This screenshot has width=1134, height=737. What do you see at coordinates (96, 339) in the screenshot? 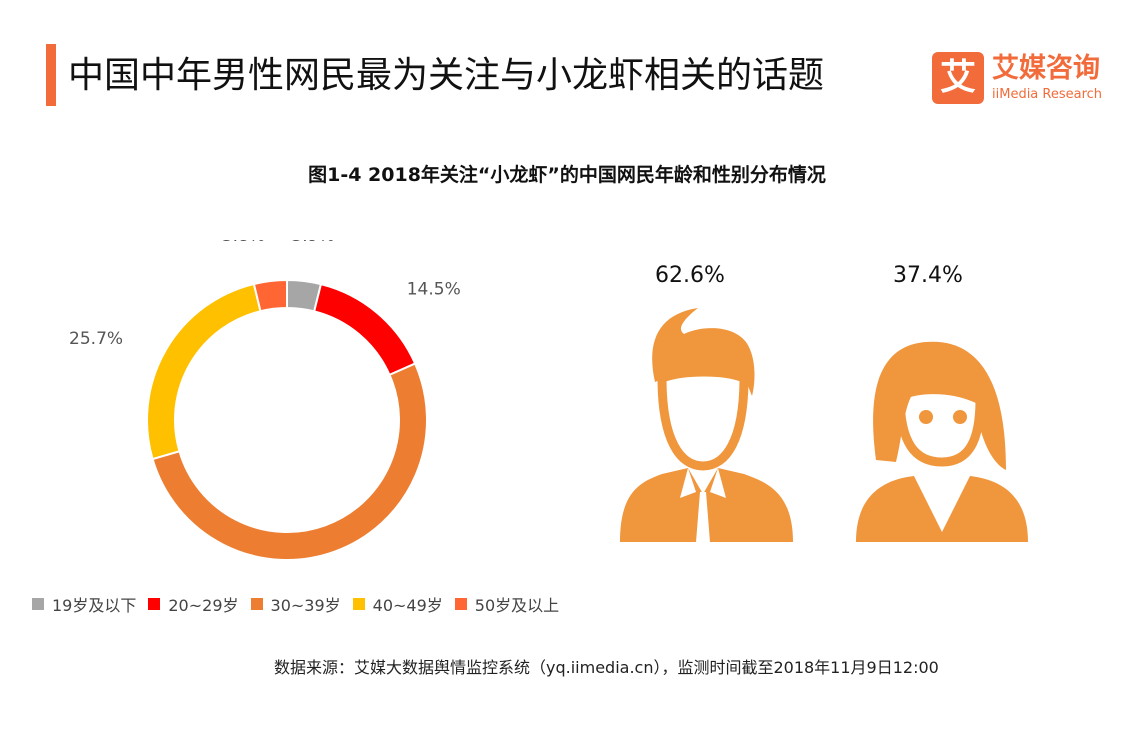
I see `slice-label-4: 25.7%` at bounding box center [96, 339].